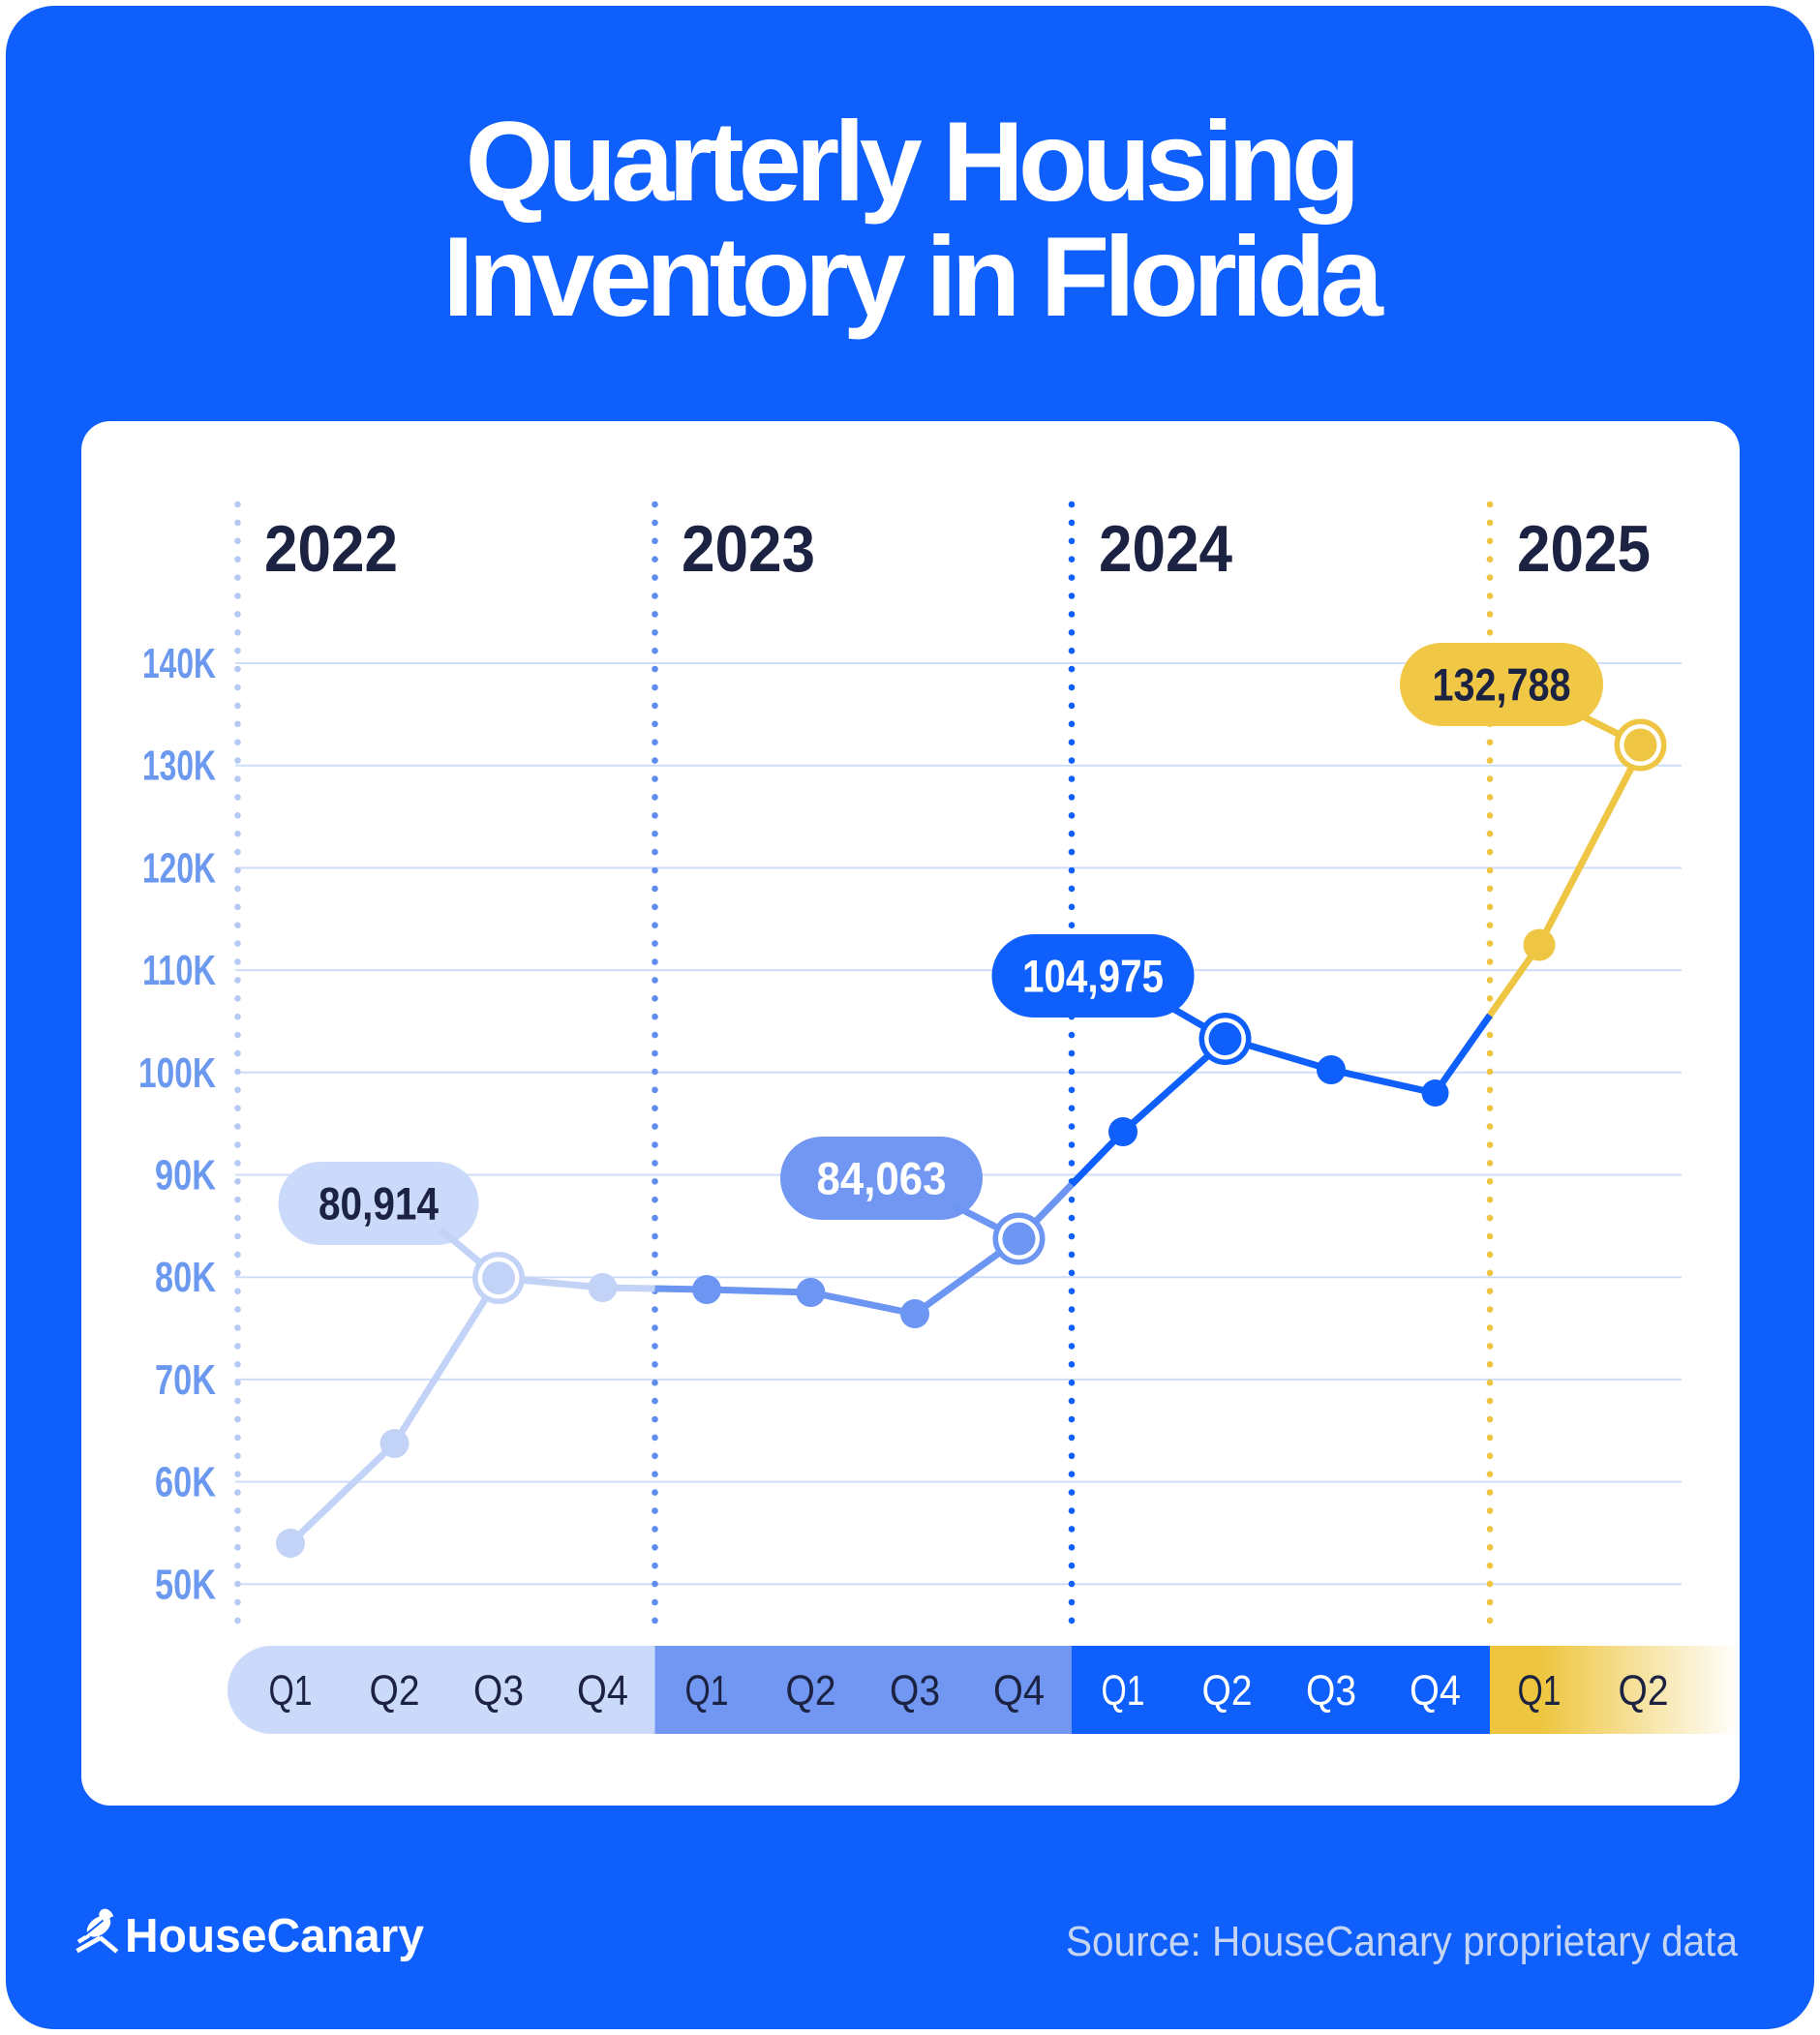 Image resolution: width=1820 pixels, height=2035 pixels. What do you see at coordinates (186, 1176) in the screenshot?
I see `svg-text: 90K` at bounding box center [186, 1176].